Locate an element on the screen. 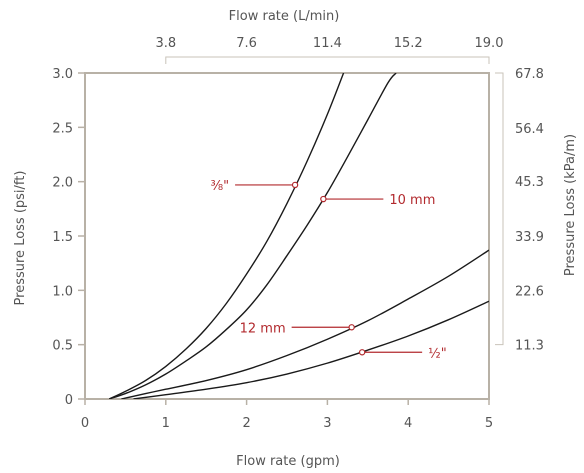 Image resolution: width=584 pixels, height=473 pixels. top-tick-label: 11.4 is located at coordinates (327, 43).